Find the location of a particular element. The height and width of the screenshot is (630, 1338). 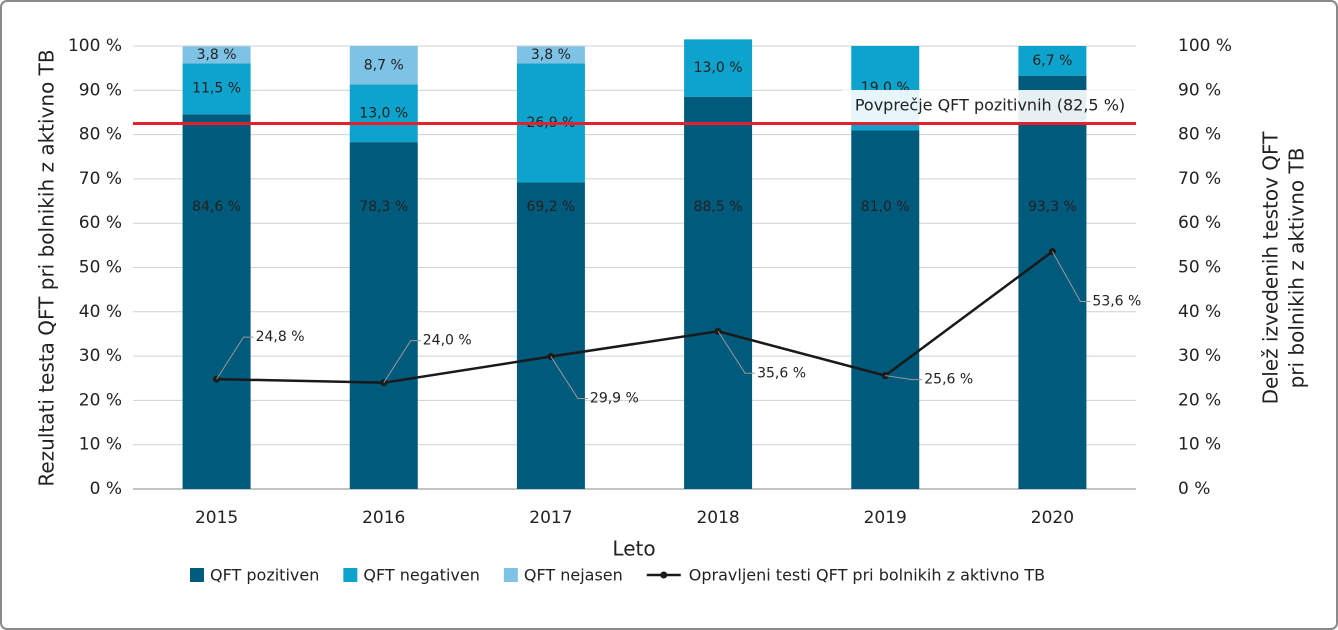

y2-axis-label: pri bolnikih z aktivno TB is located at coordinates (1297, 268).